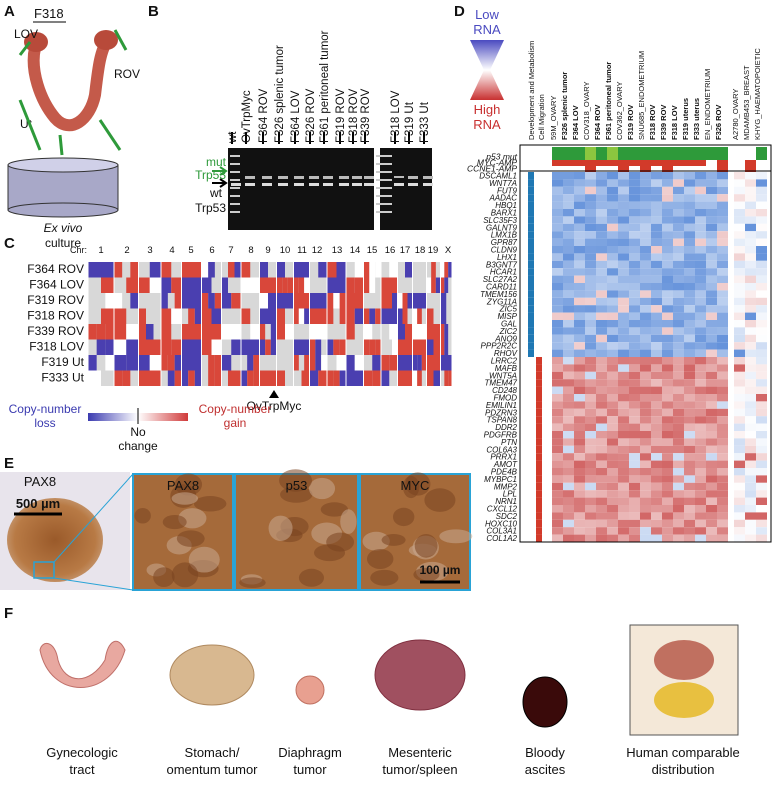  What do you see at coordinates (9, 243) in the screenshot?
I see `panel-letter: C` at bounding box center [9, 243].